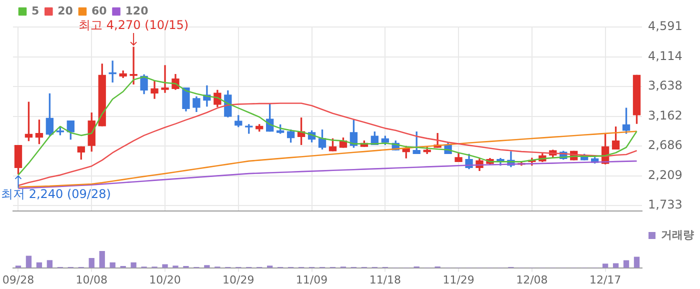 The image size is (700, 289). Describe the element at coordinates (665, 145) in the screenshot. I see `y-tick-label: 2,686` at that location.